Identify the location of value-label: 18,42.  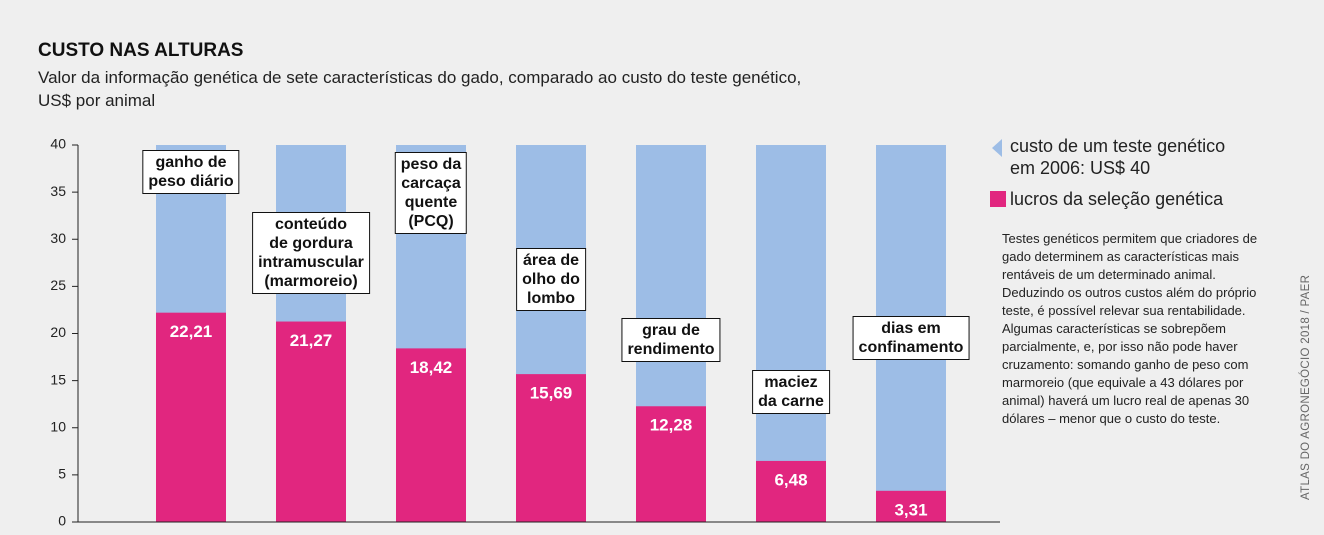
(431, 367).